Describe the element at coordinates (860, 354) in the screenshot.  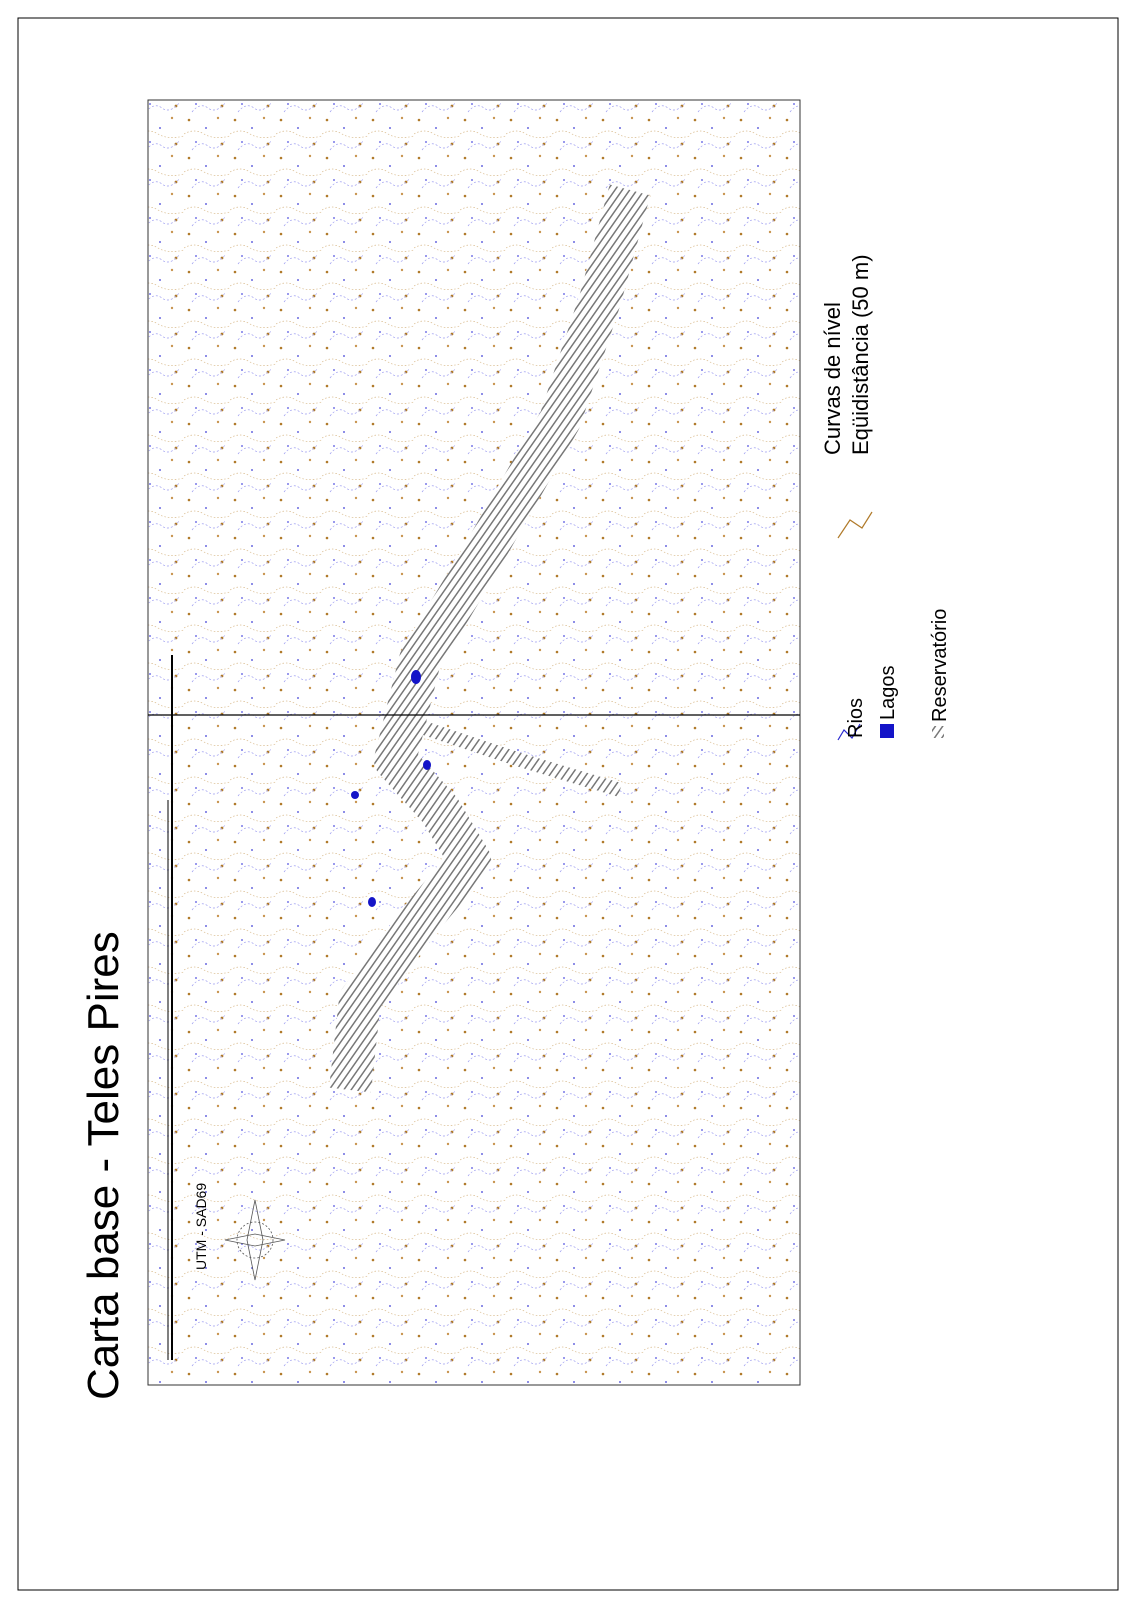
I see `legend-note: Eqüidistância (50 m)` at that location.